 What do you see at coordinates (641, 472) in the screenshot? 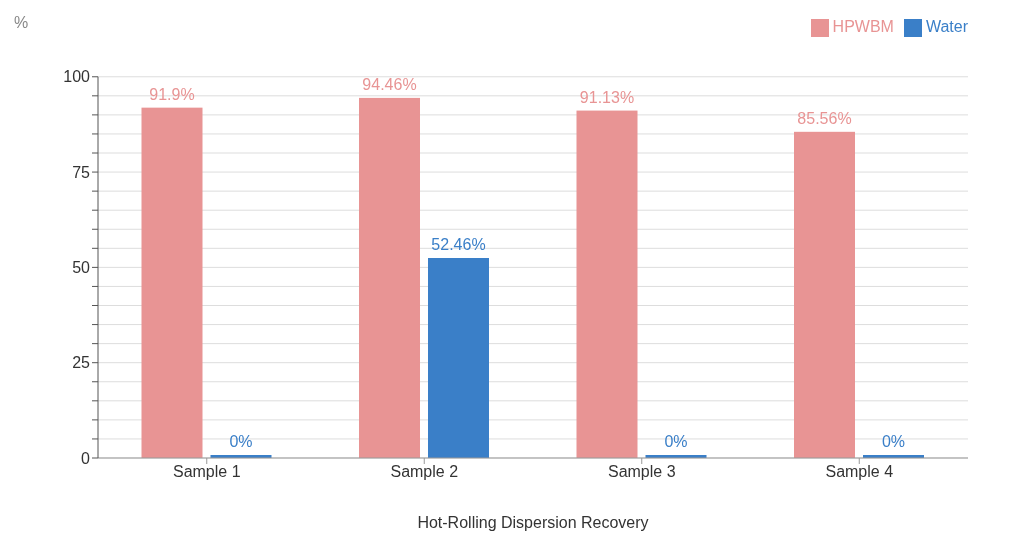
I see `x-tick-label: Sample 3` at bounding box center [641, 472].